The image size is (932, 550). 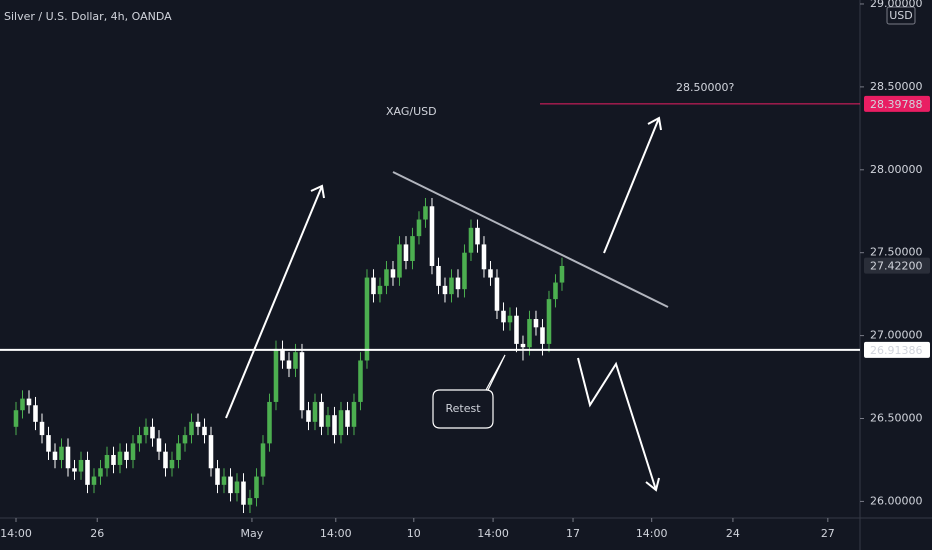 I want to click on y-tick-label: 26.00000, so click(x=896, y=500).